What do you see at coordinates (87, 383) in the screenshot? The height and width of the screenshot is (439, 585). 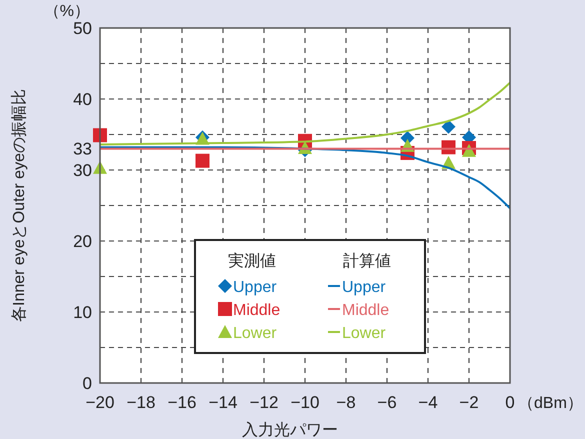 I see `y-tick-label: 0` at bounding box center [87, 383].